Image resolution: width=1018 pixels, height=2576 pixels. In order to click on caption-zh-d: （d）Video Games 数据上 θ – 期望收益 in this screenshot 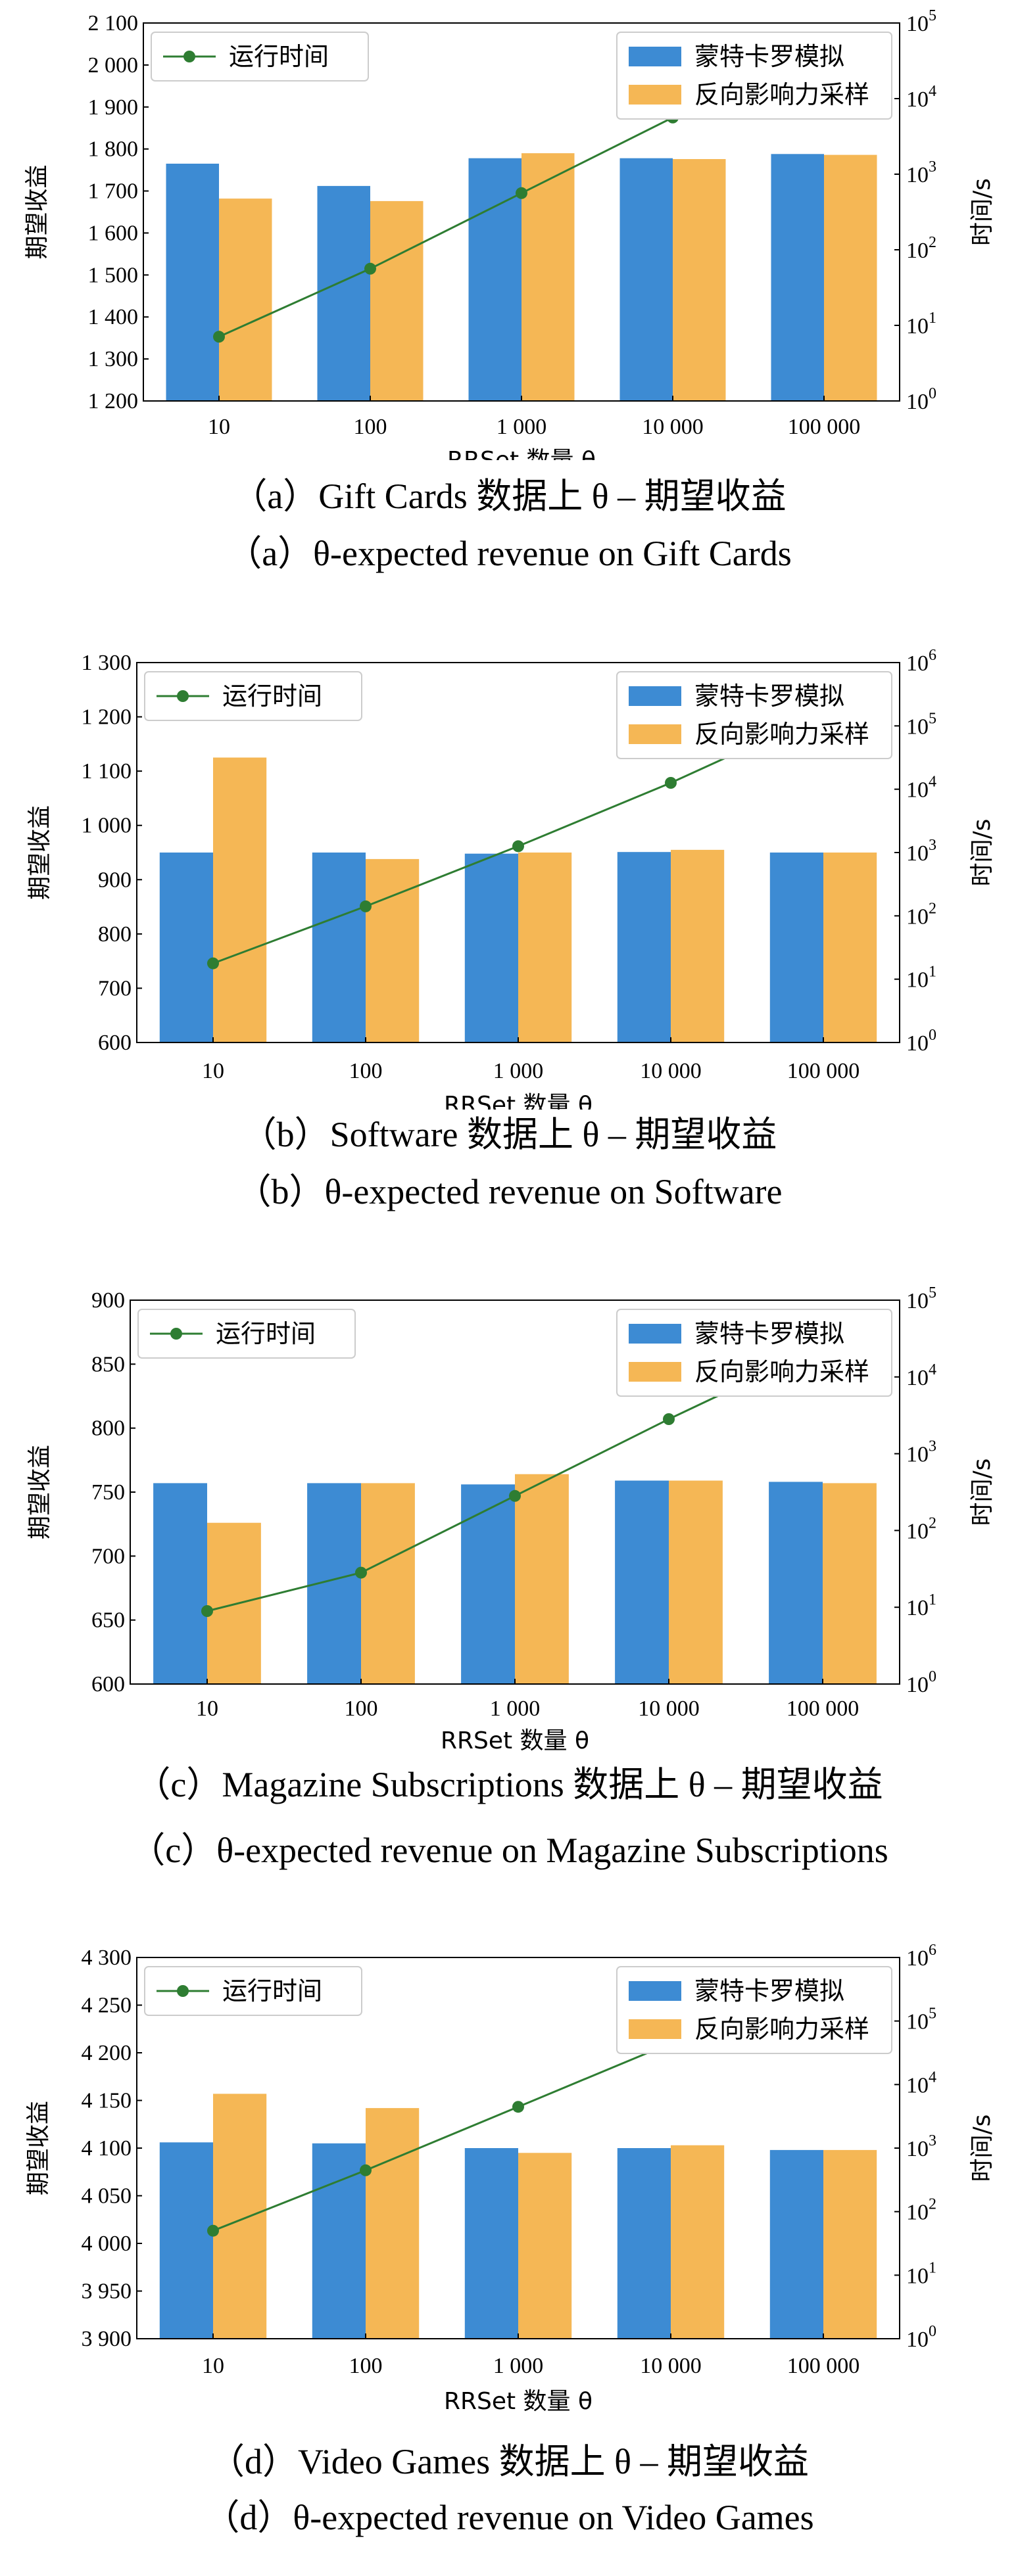, I will do `click(509, 2461)`.